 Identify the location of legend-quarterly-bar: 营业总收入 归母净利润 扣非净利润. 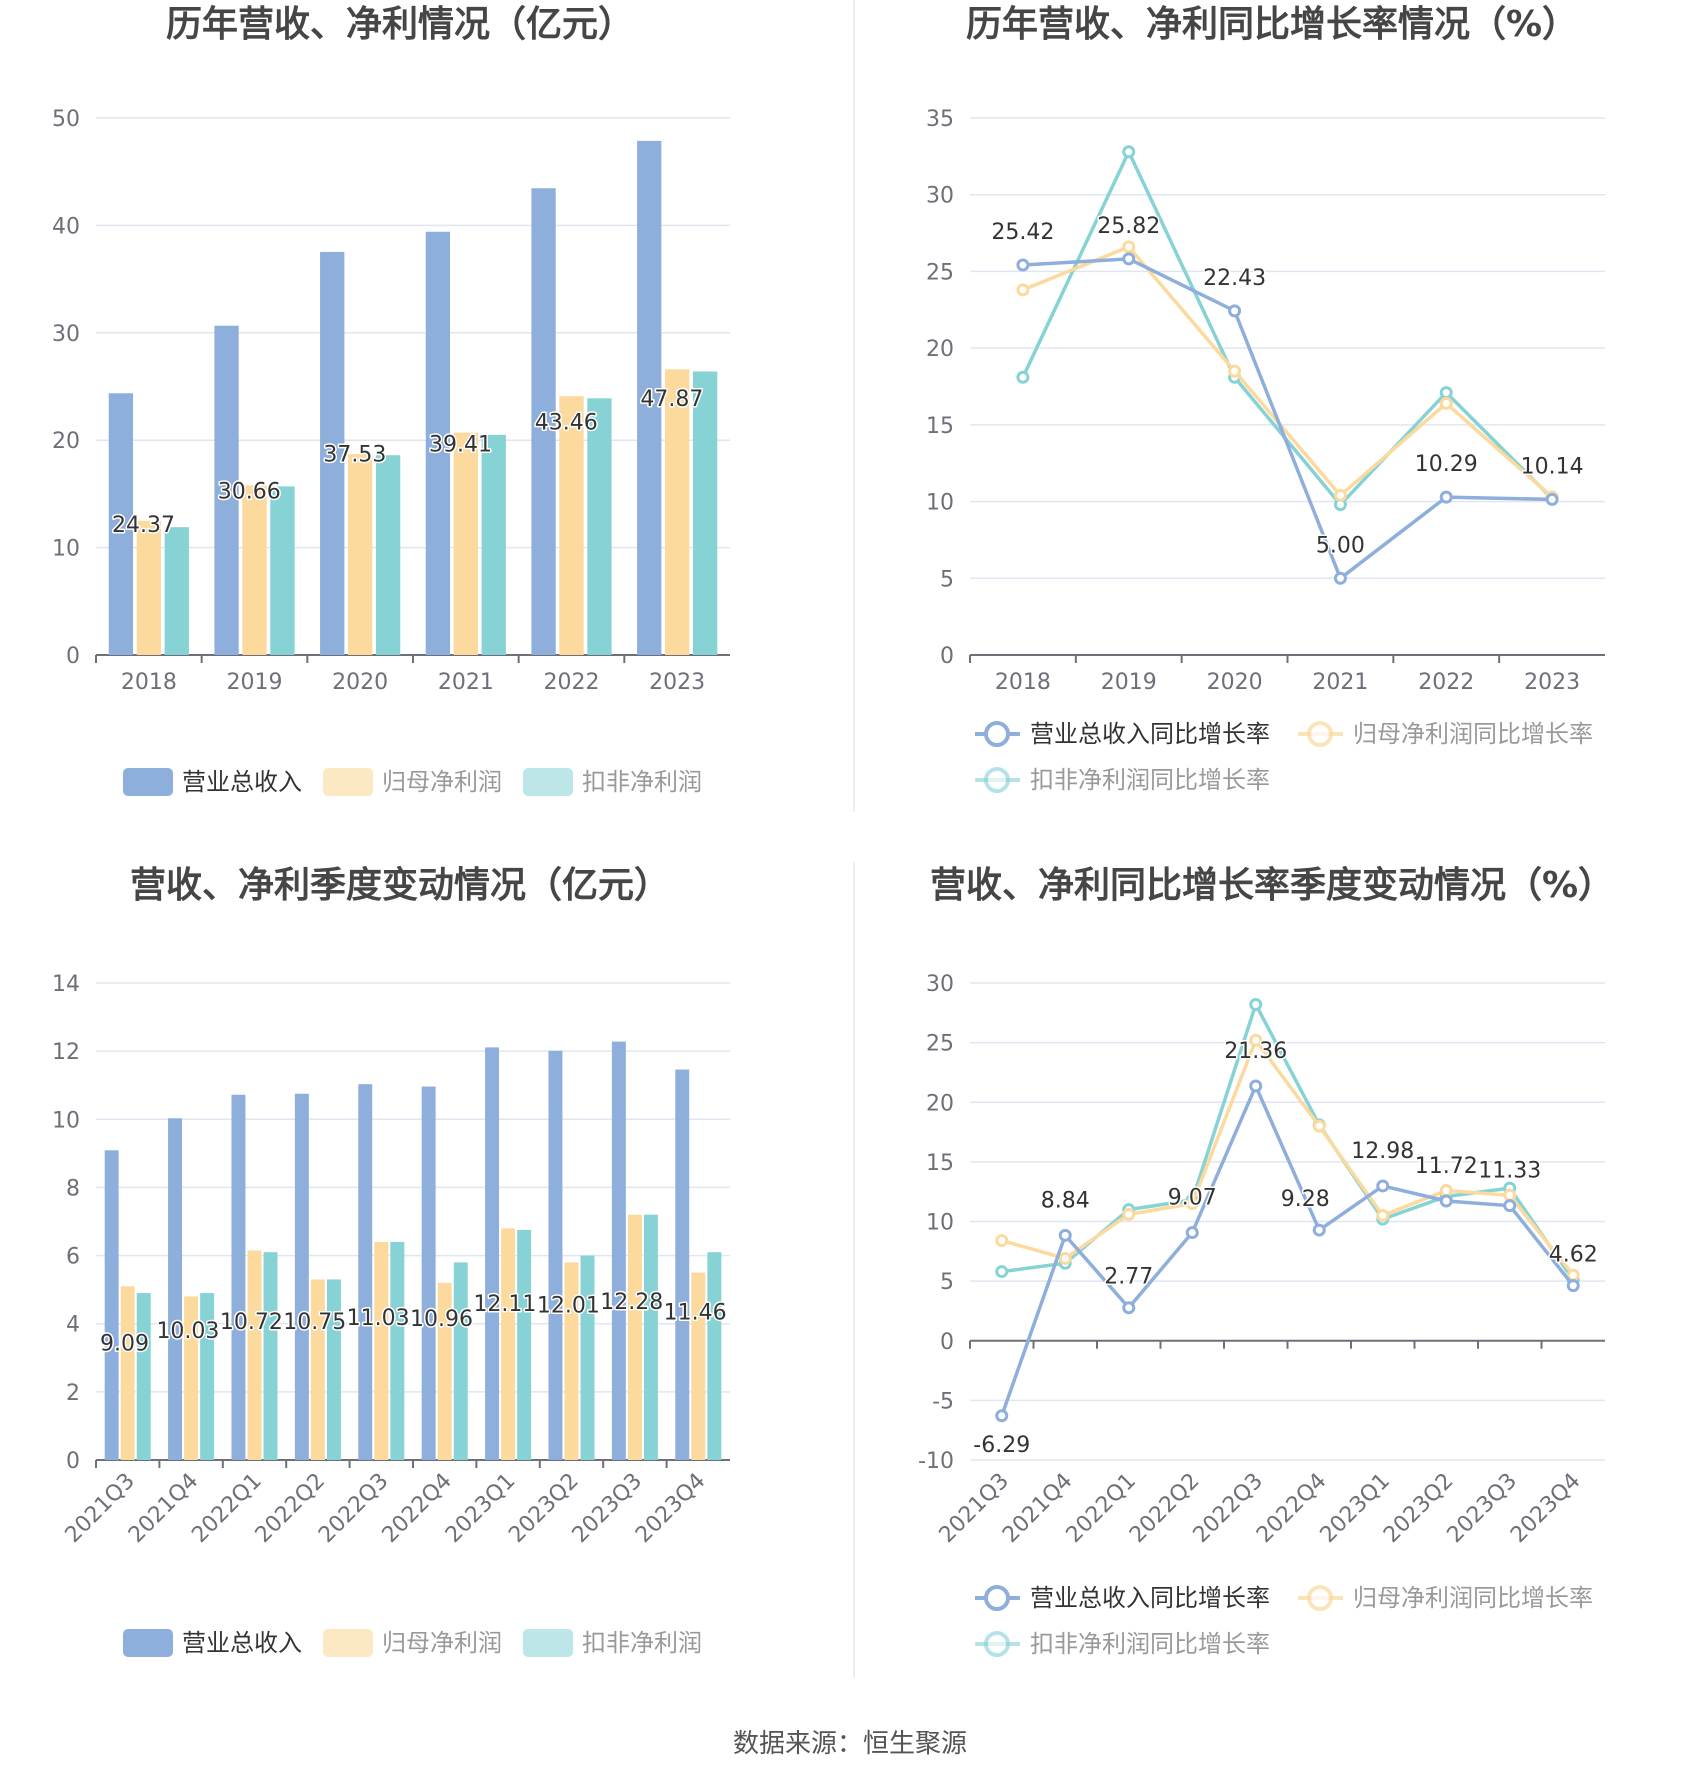
(412, 1643).